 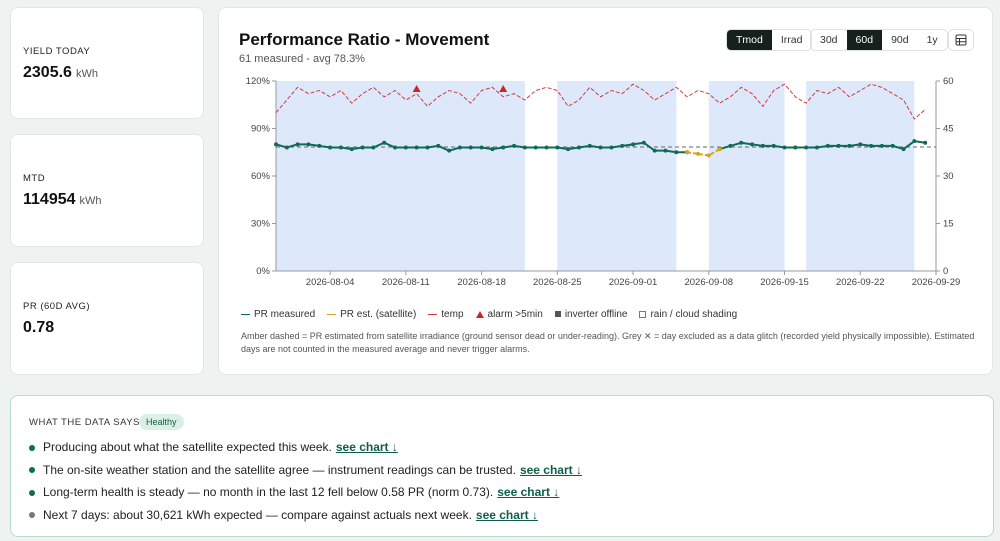 I want to click on kpi-value: 0.78, so click(x=38, y=328).